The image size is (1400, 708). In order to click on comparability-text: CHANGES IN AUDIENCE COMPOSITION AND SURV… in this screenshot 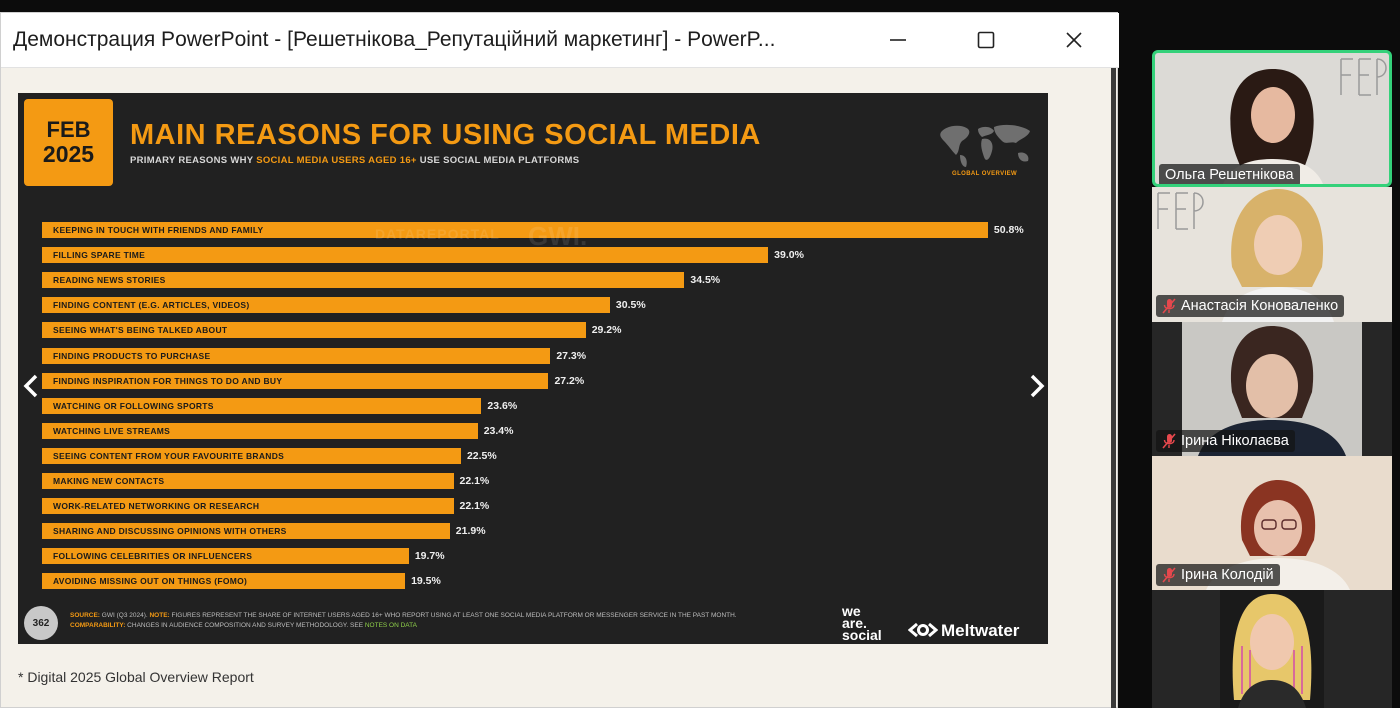, I will do `click(245, 625)`.